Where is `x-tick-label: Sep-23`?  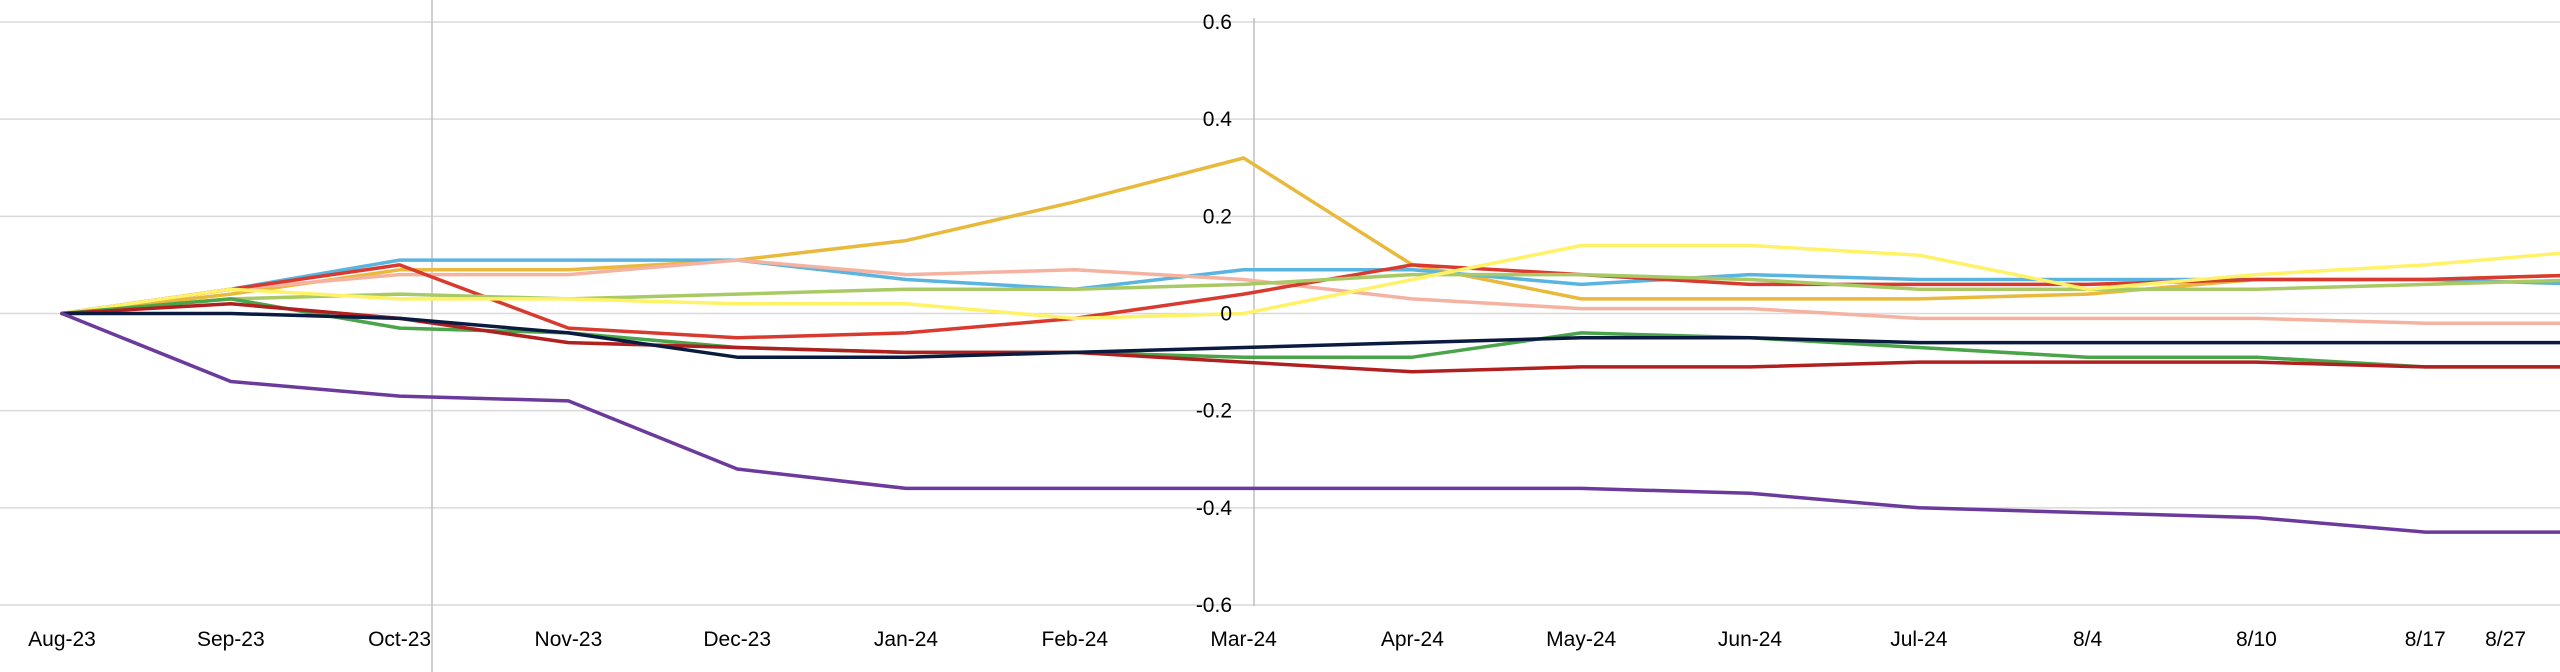
x-tick-label: Sep-23 is located at coordinates (231, 639).